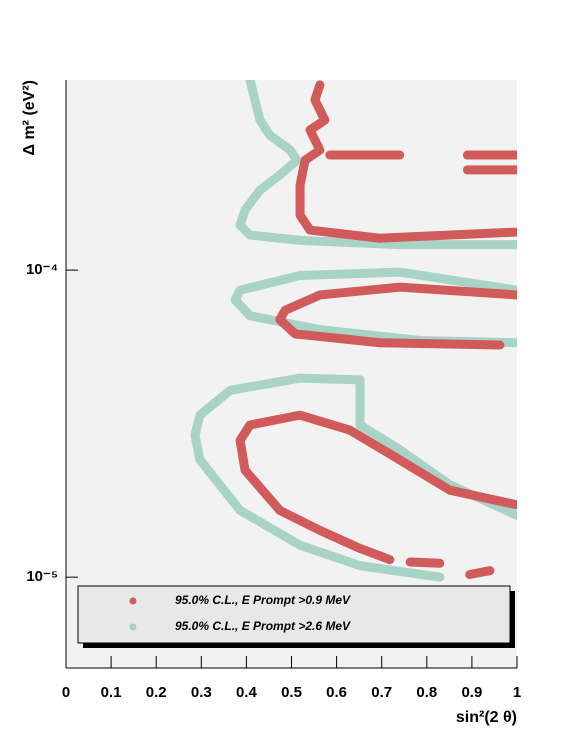  I want to click on x-tick-label: 0.7, so click(381, 692).